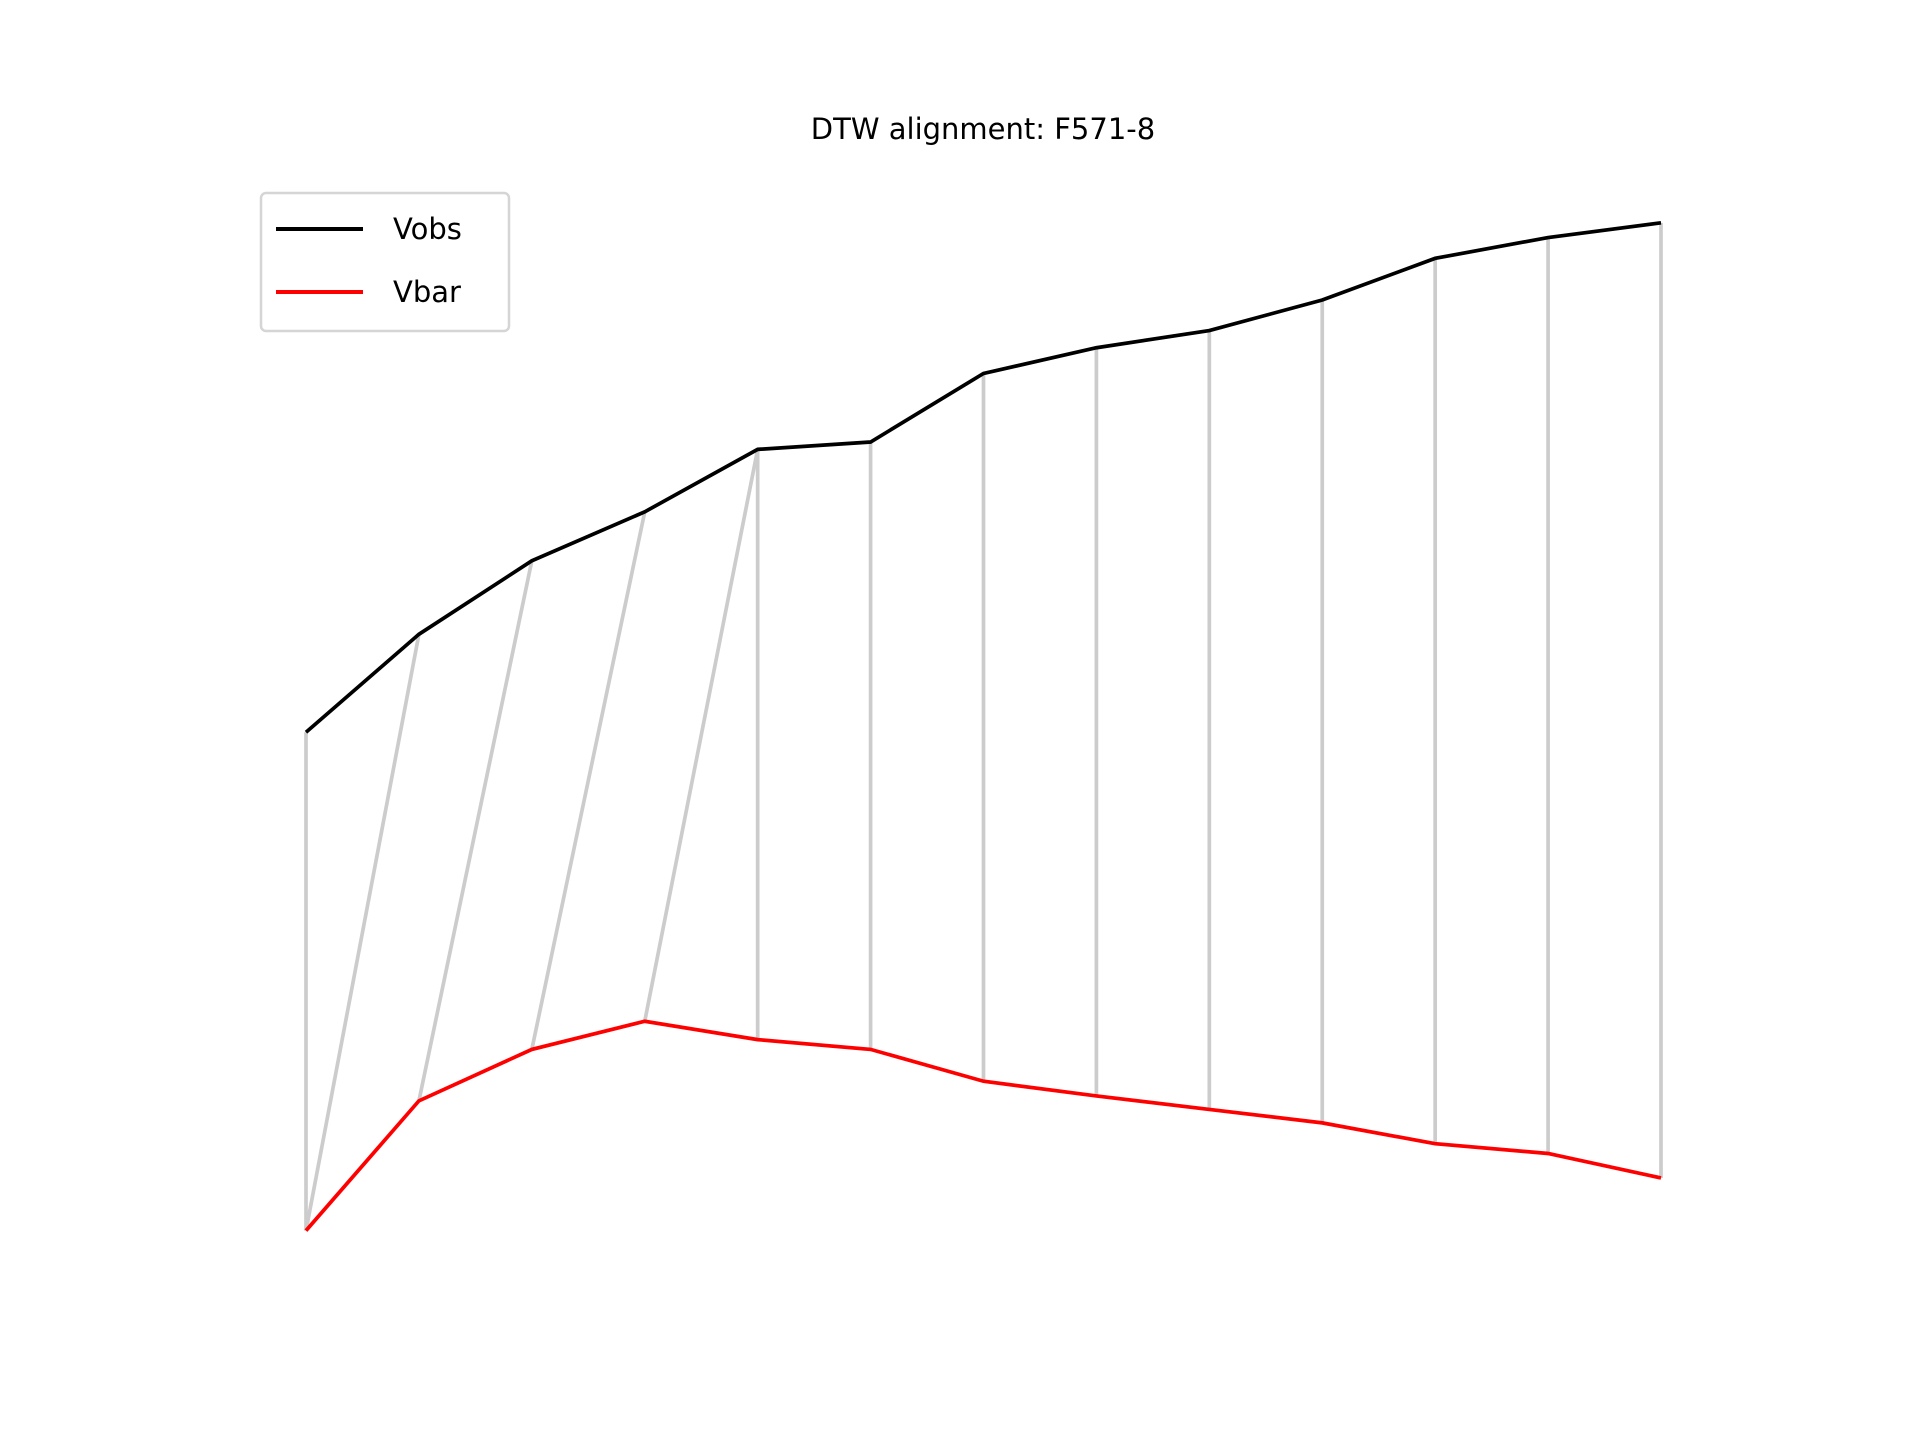  I want to click on series-line, so click(983, 1125).